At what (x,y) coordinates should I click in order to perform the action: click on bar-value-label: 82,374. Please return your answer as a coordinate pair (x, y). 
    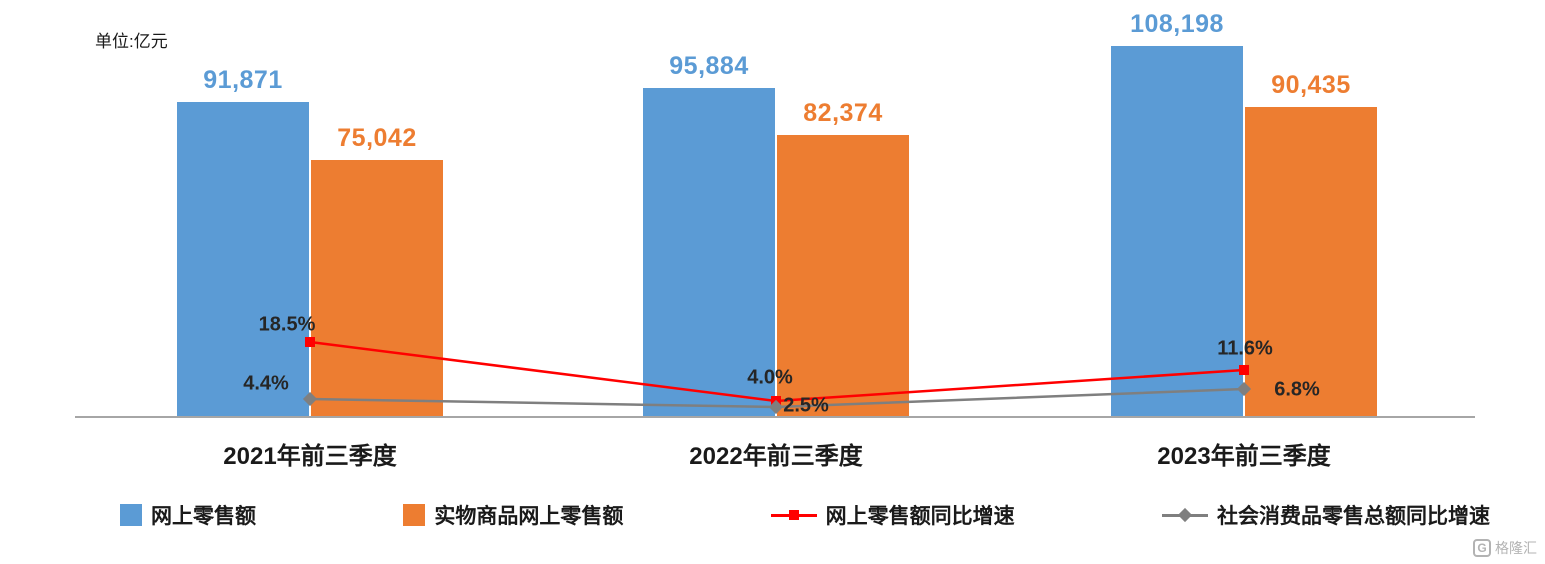
    Looking at the image, I should click on (843, 113).